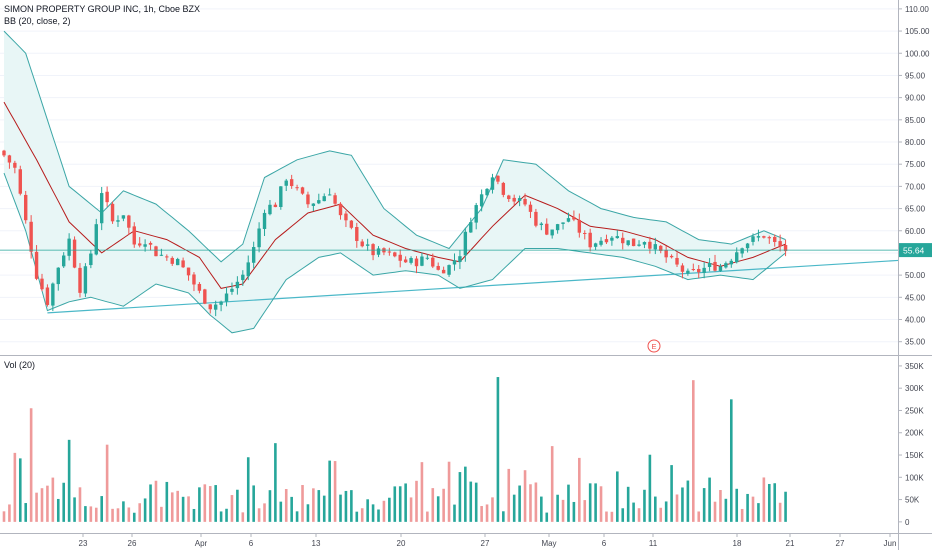 This screenshot has width=932, height=555. Describe the element at coordinates (914, 477) in the screenshot. I see `volume-tick-label: 100K` at that location.